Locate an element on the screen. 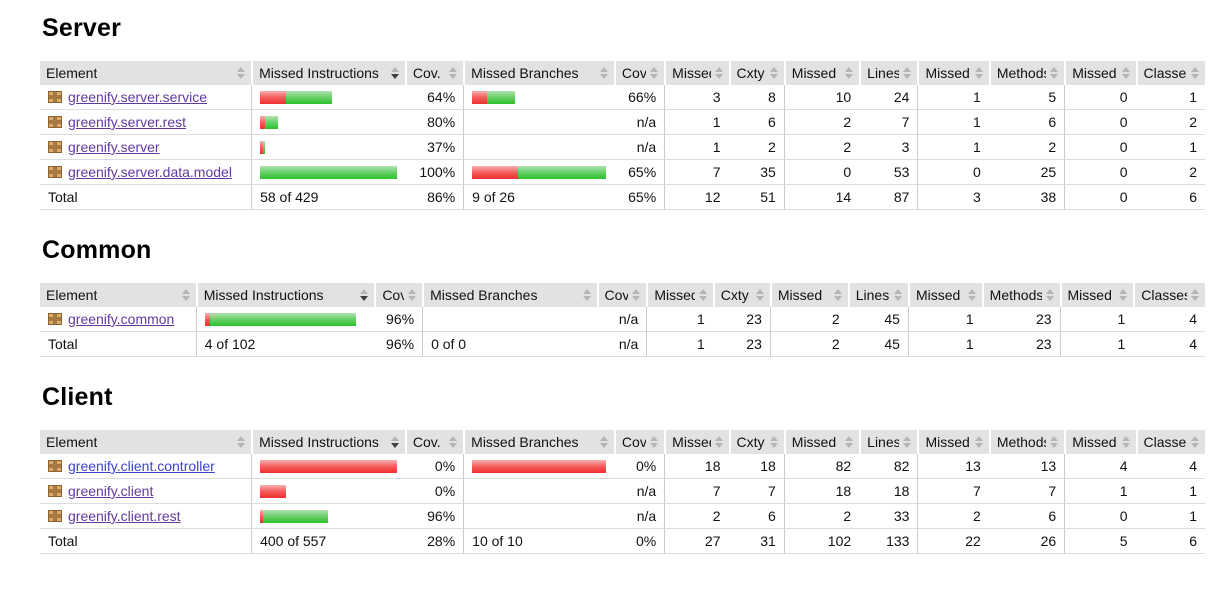  metric-cell-instr_cov: 100% is located at coordinates (434, 172).